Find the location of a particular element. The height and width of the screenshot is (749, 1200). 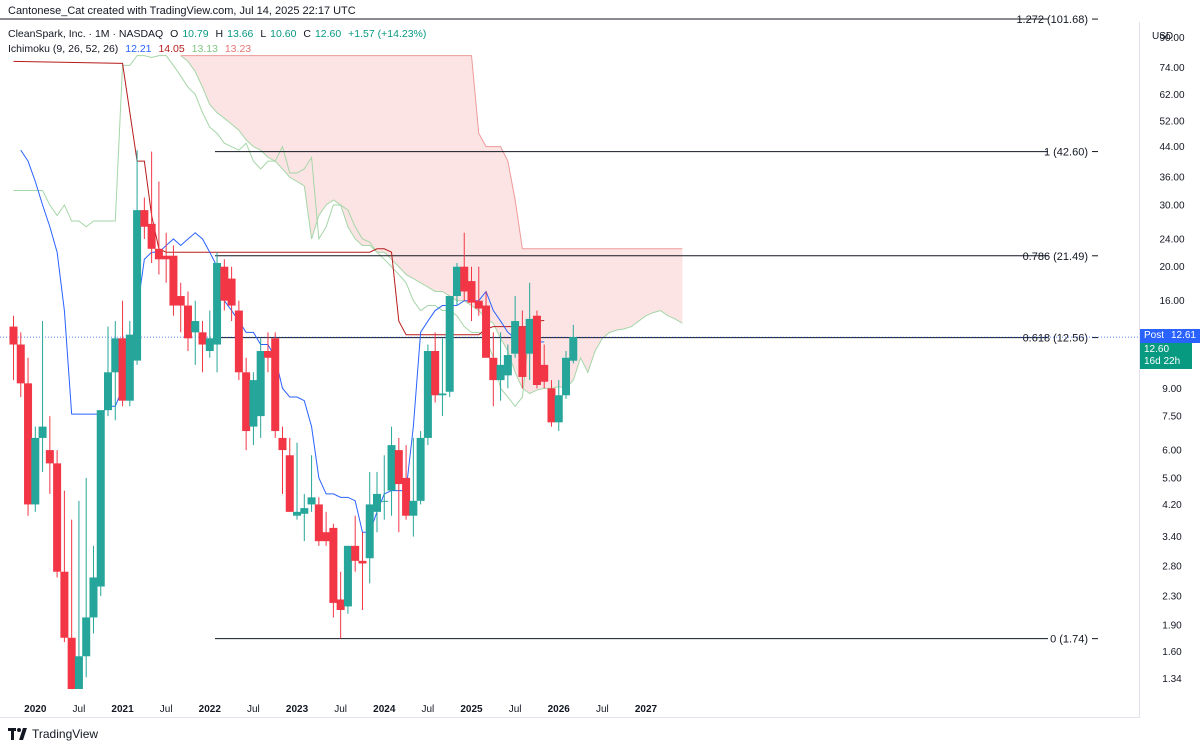

ohlc-close: 12.60 is located at coordinates (328, 34).